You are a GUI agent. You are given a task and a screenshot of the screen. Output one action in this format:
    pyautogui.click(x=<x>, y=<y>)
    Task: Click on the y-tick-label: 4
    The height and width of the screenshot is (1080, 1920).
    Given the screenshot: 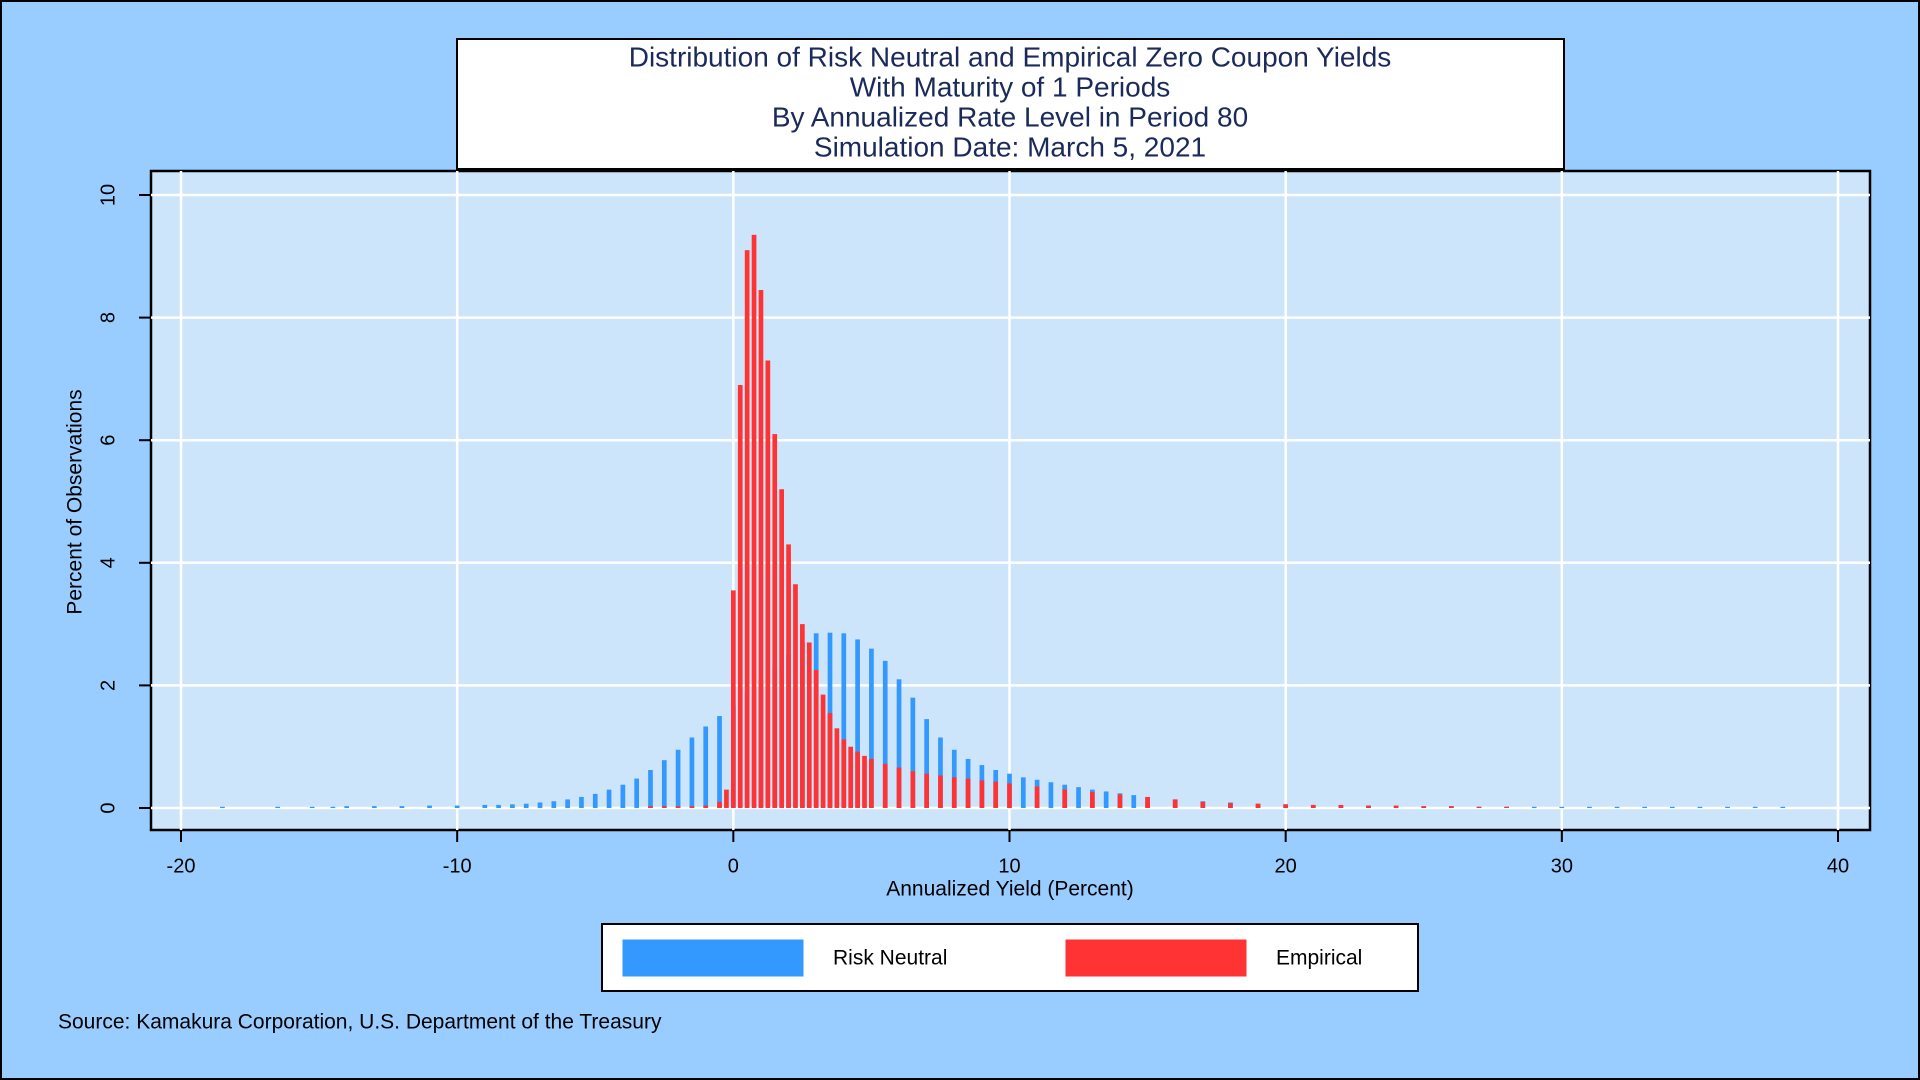 What is the action you would take?
    pyautogui.click(x=108, y=562)
    